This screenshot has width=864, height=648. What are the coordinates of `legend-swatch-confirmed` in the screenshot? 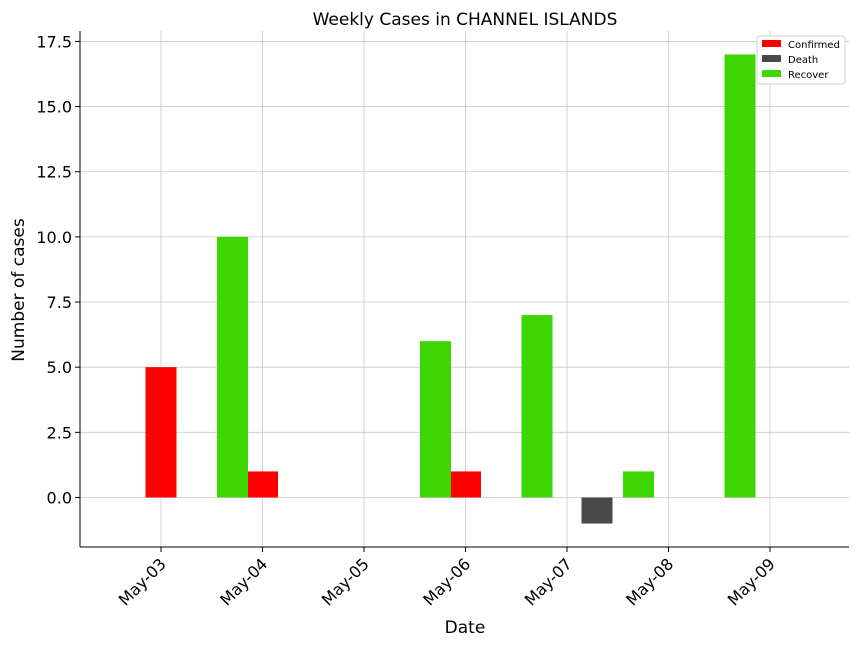 It's located at (771, 43).